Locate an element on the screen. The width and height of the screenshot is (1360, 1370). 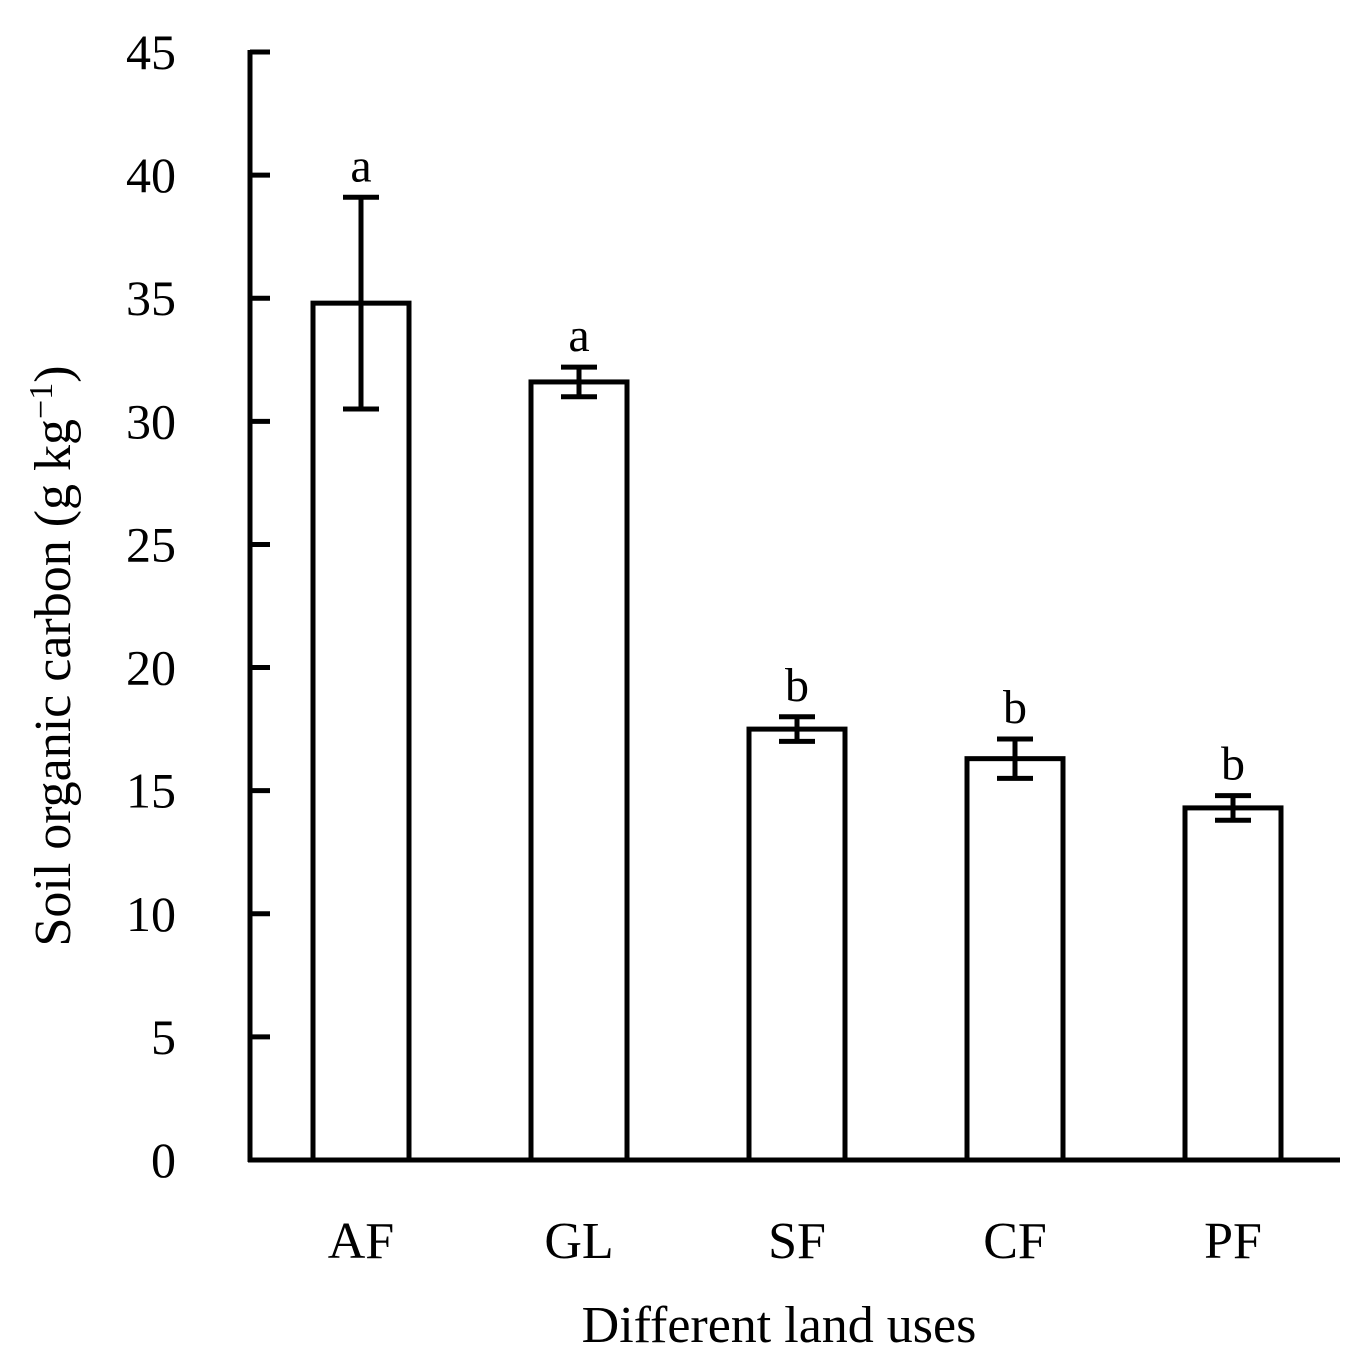
y-axis-title-main: Soil organic carbon (g kg is located at coordinates (53, 683).